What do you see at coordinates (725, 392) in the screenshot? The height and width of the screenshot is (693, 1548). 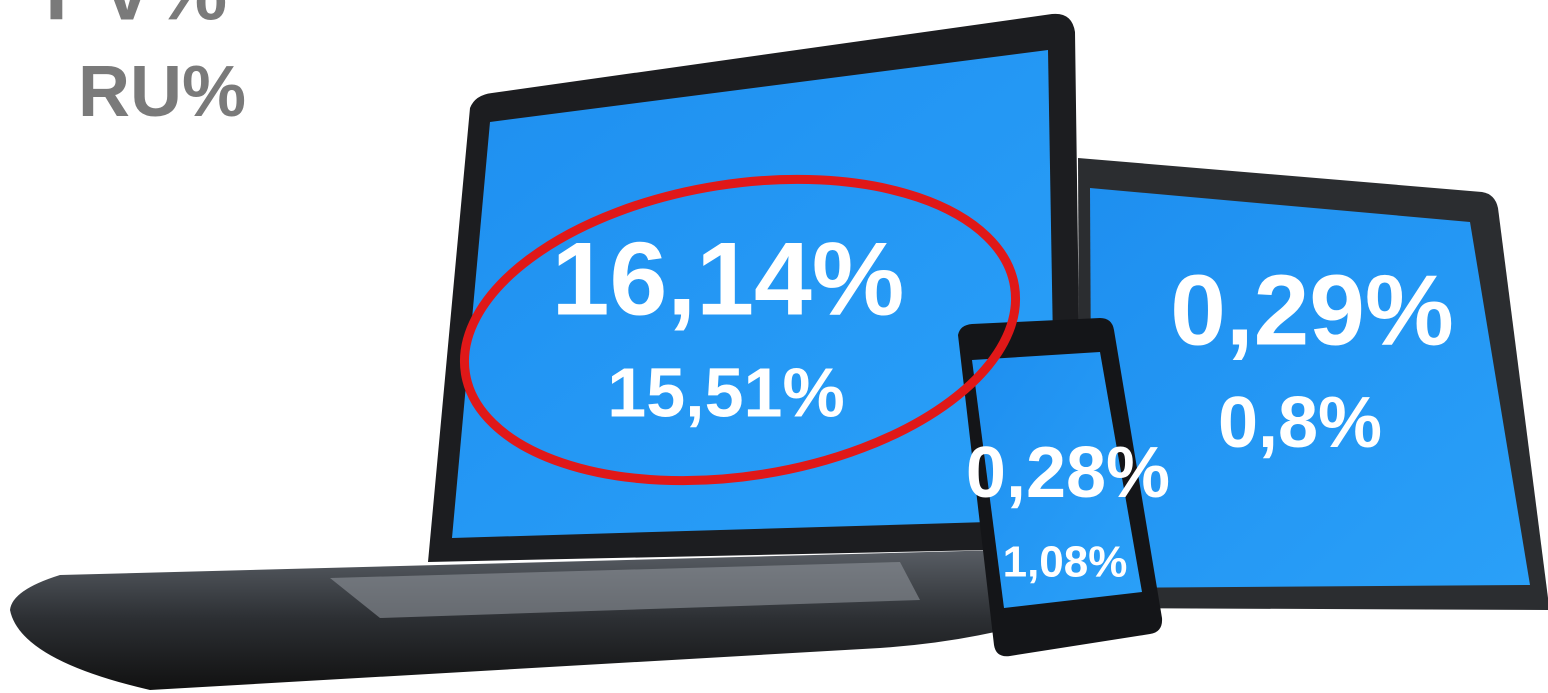 I see `laptop-secondary: 15,51%` at bounding box center [725, 392].